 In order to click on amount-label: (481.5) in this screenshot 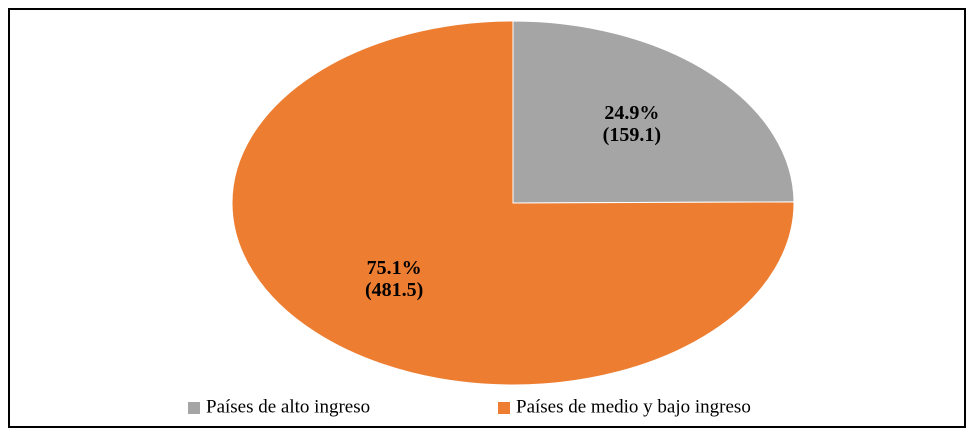, I will do `click(394, 290)`.